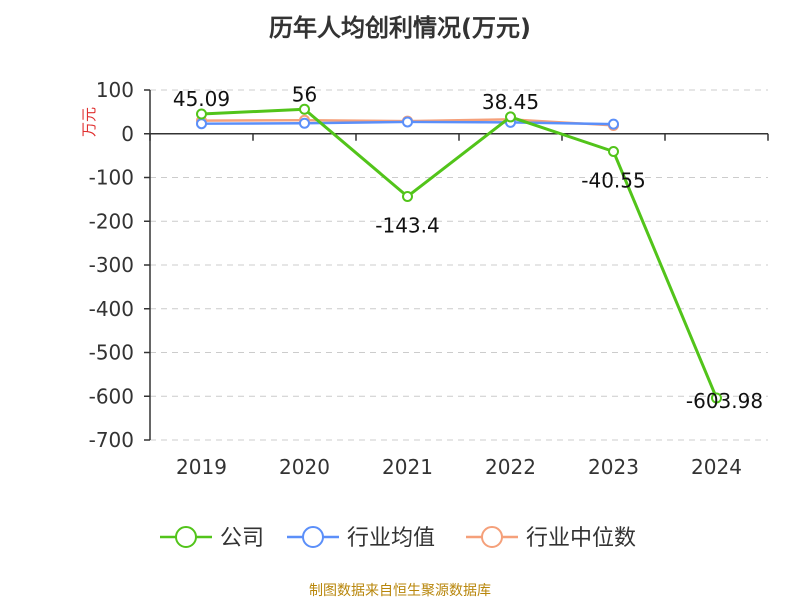 Image resolution: width=800 pixels, height=600 pixels. I want to click on y-tick-label: -500, so click(111, 353).